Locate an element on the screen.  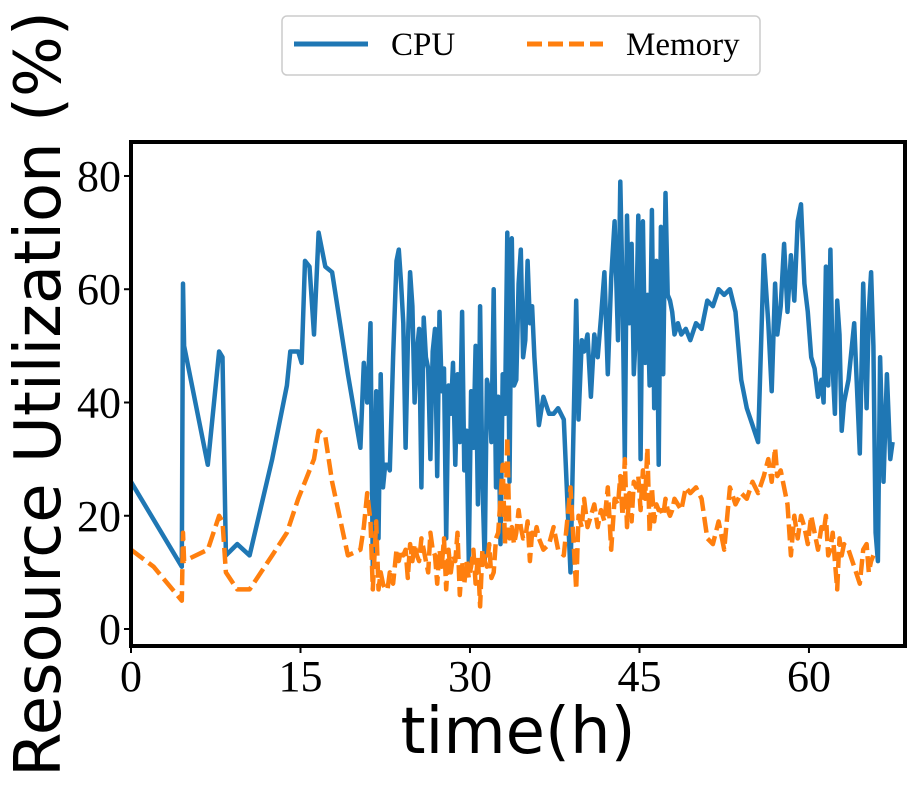
legend: CPU Memory is located at coordinates (521, 45).